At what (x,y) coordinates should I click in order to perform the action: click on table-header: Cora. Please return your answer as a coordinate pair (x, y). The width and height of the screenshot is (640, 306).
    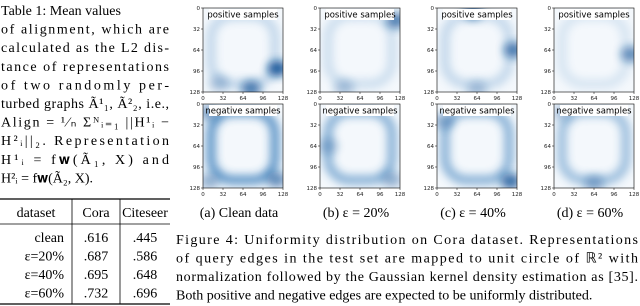
    Looking at the image, I should click on (96, 213).